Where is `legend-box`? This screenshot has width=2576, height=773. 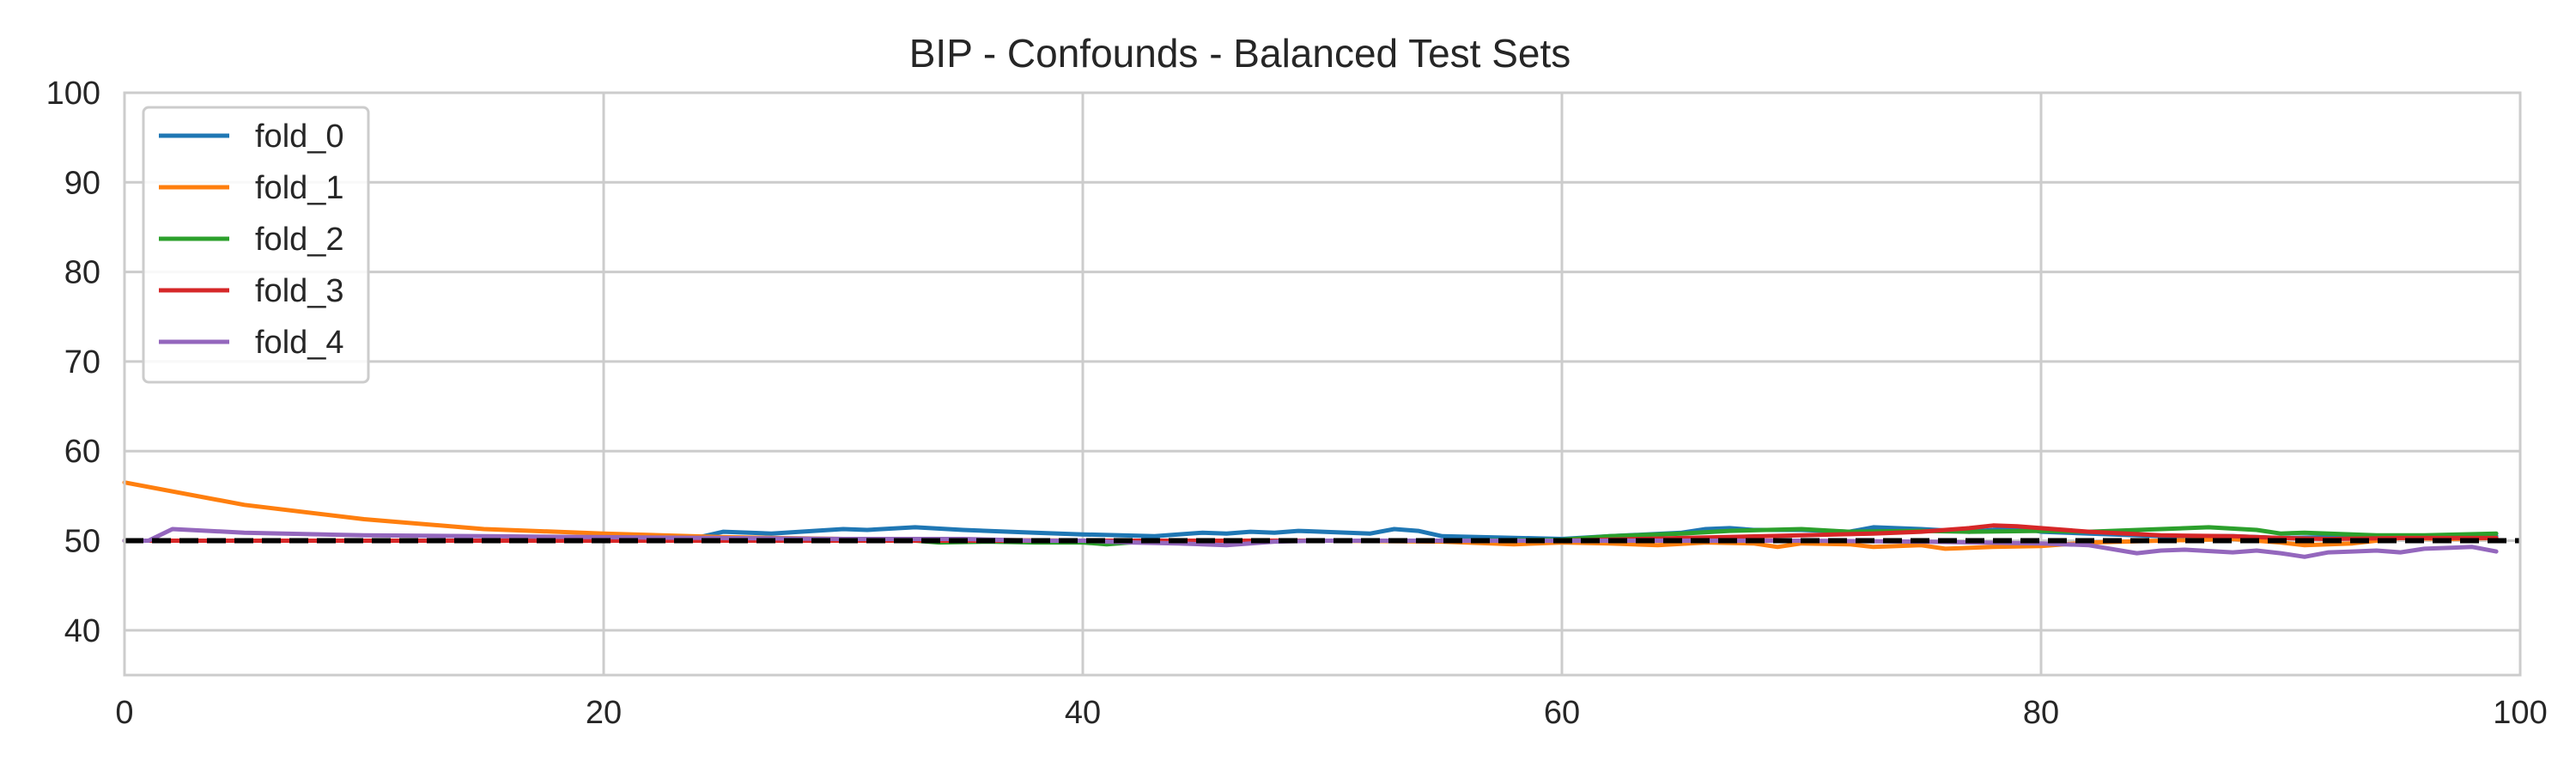 legend-box is located at coordinates (256, 245).